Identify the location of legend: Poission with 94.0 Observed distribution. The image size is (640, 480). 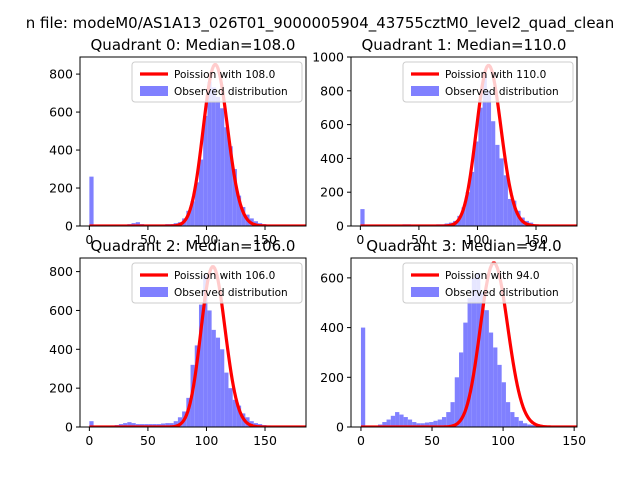
(488, 283).